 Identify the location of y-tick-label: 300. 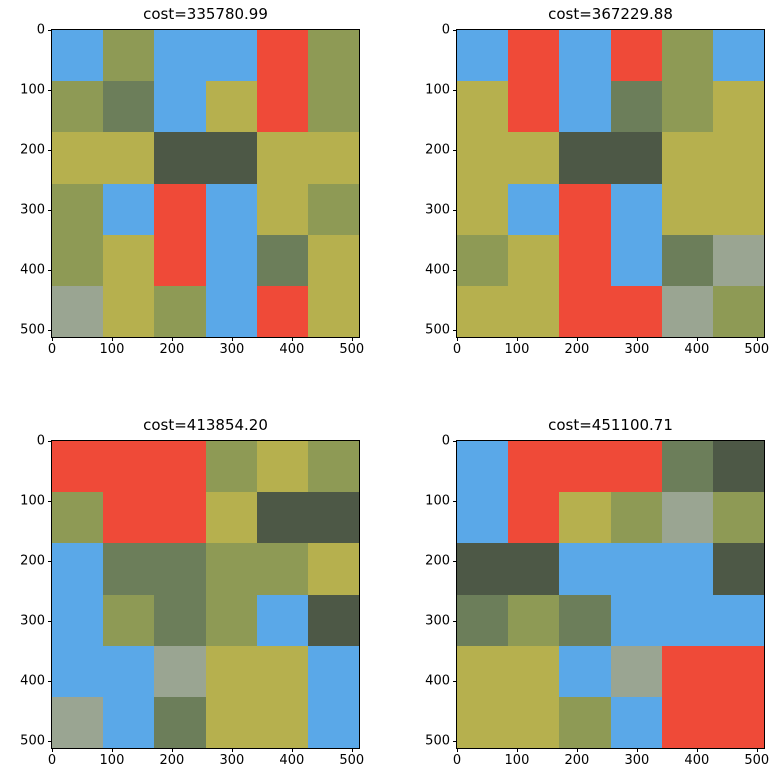
(437, 621).